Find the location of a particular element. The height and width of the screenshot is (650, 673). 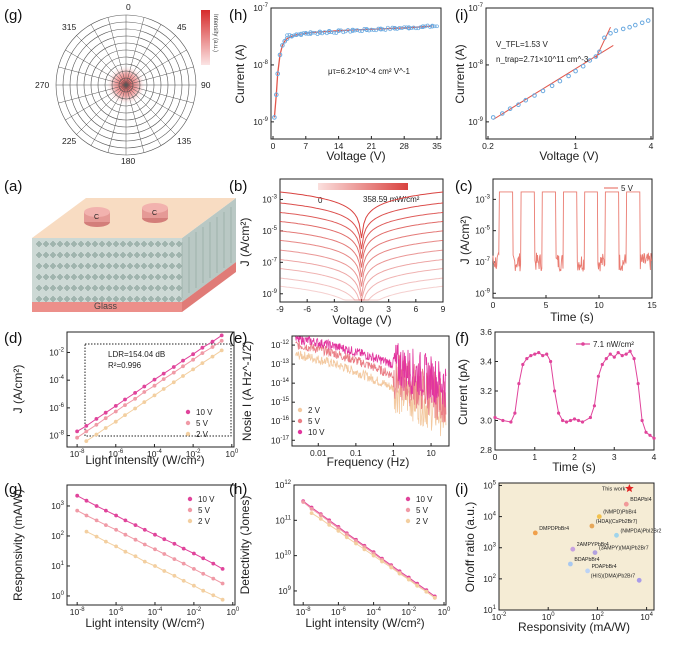

g-bottom-xtick-label: 10⁻² is located at coordinates (193, 612).